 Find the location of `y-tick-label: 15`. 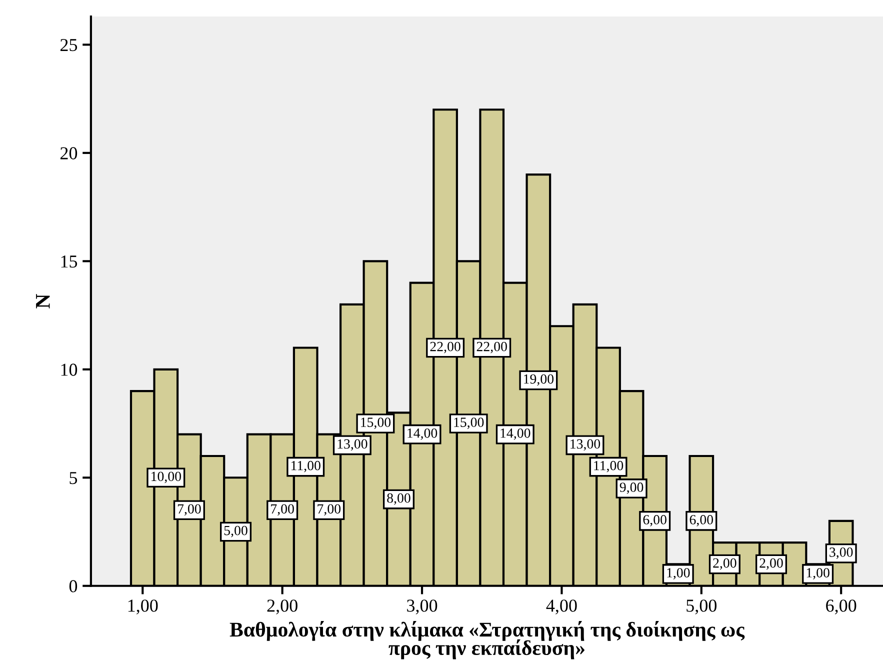

y-tick-label: 15 is located at coordinates (69, 262).